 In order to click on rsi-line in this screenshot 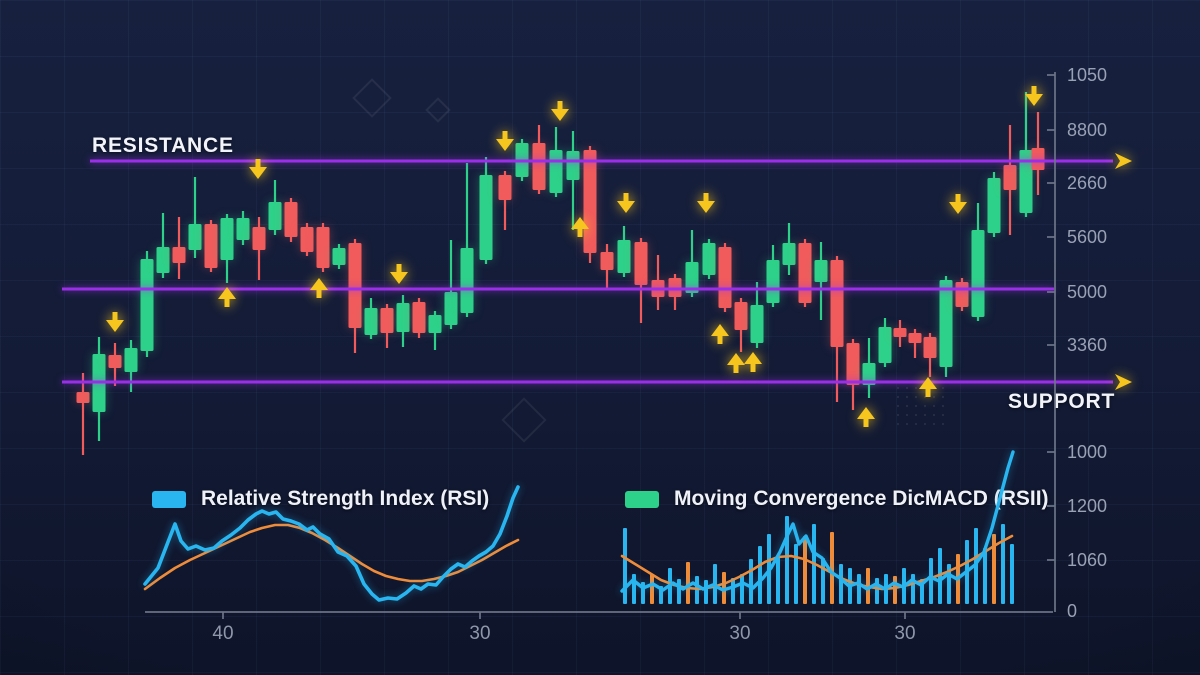, I will do `click(331, 543)`.